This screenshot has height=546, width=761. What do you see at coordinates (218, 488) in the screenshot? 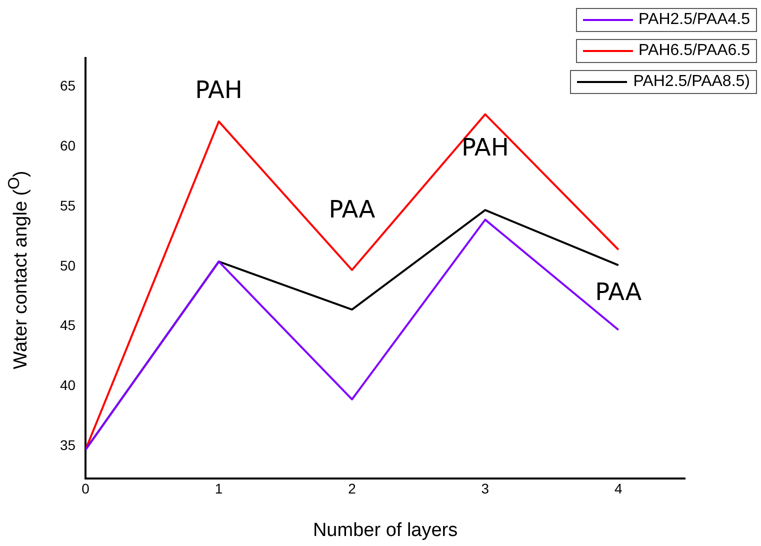
I see `x-tick-label: 1` at bounding box center [218, 488].